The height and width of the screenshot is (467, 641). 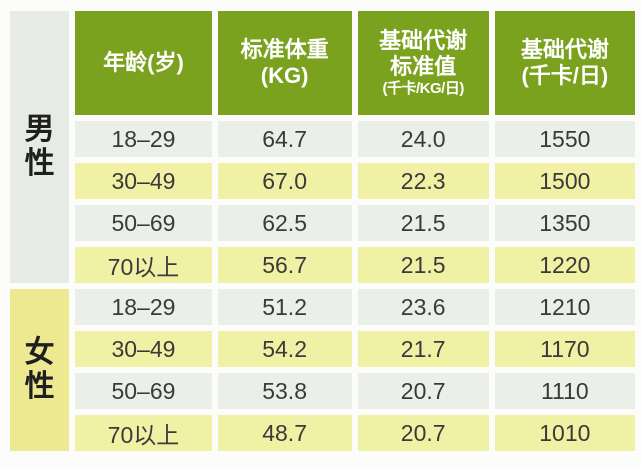 I want to click on table-row-female-50-69: 50–69 53.8 20.7 1110, so click(x=322, y=391).